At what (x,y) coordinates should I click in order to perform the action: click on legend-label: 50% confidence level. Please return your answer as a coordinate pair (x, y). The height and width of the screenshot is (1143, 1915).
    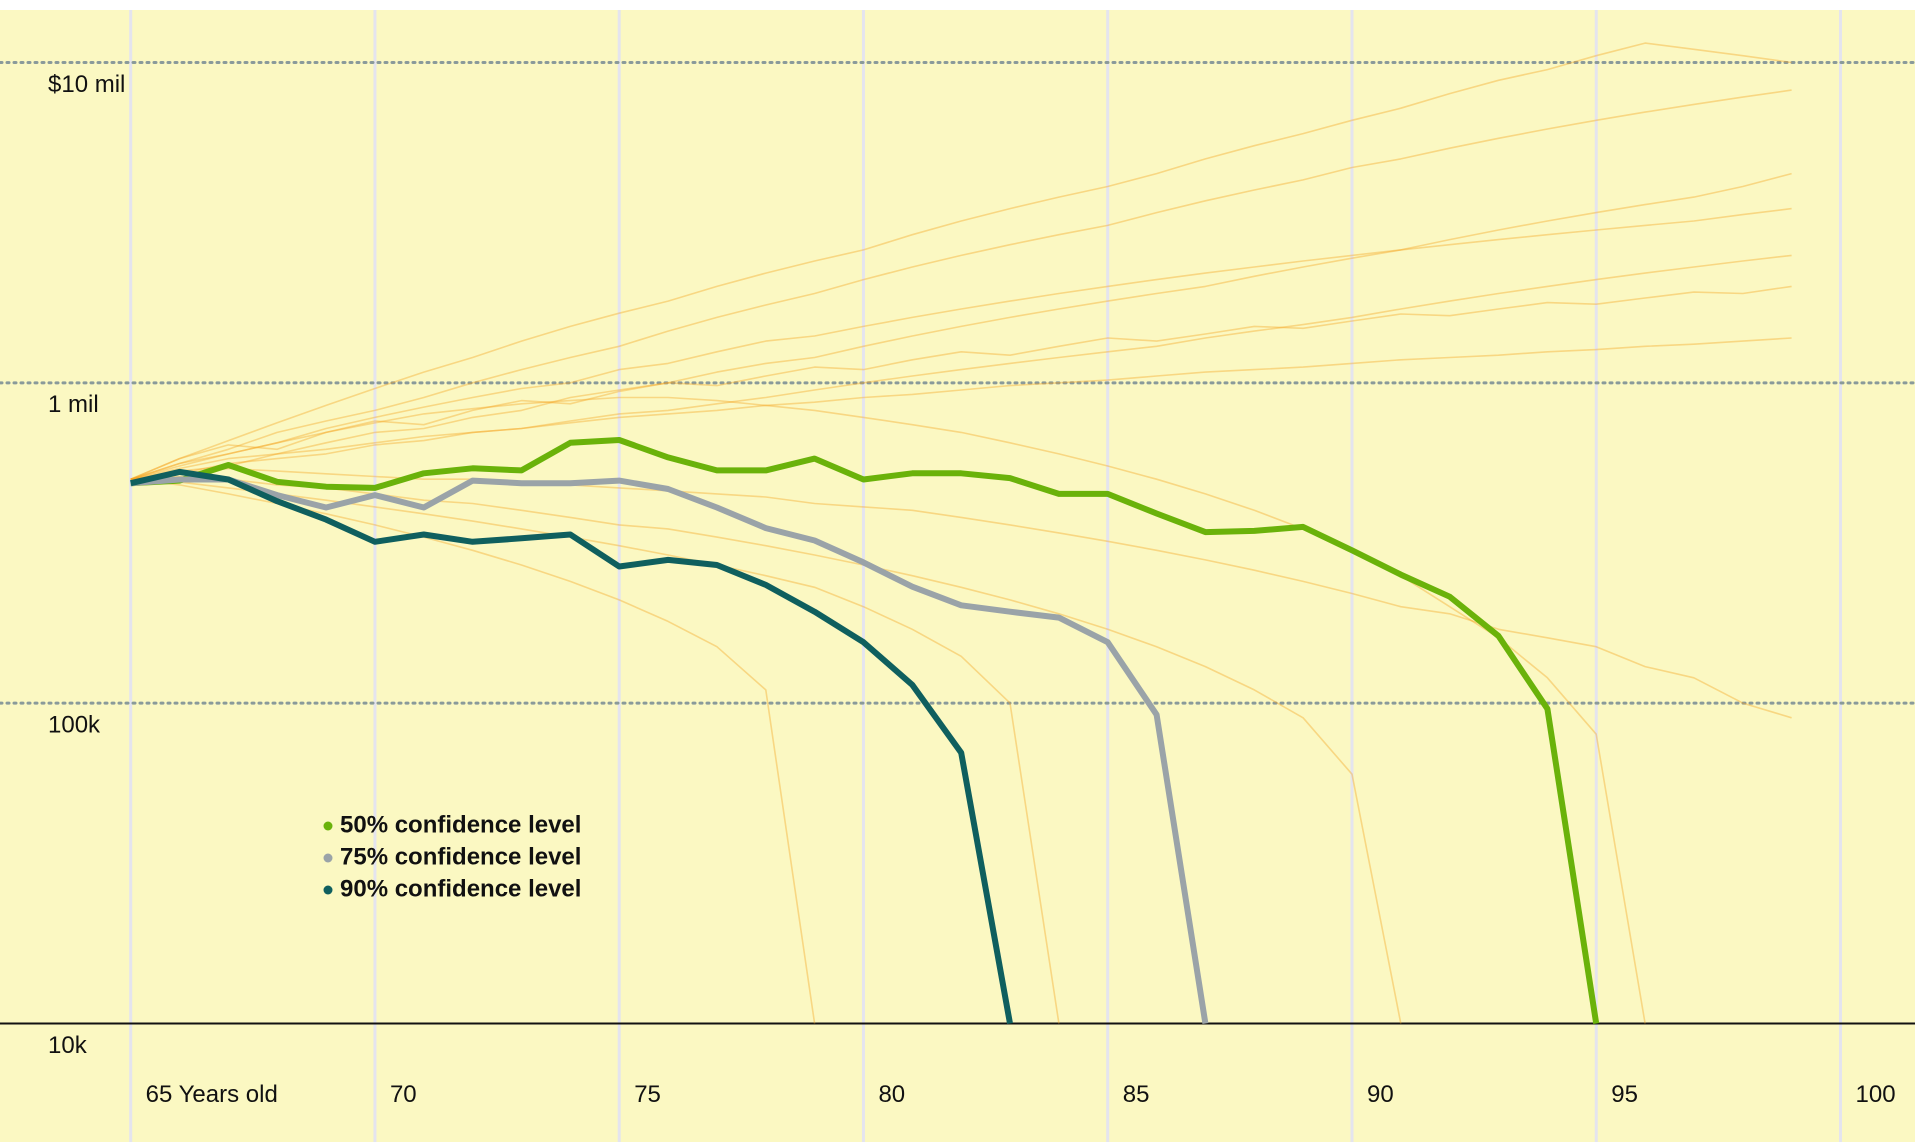
    Looking at the image, I should click on (460, 824).